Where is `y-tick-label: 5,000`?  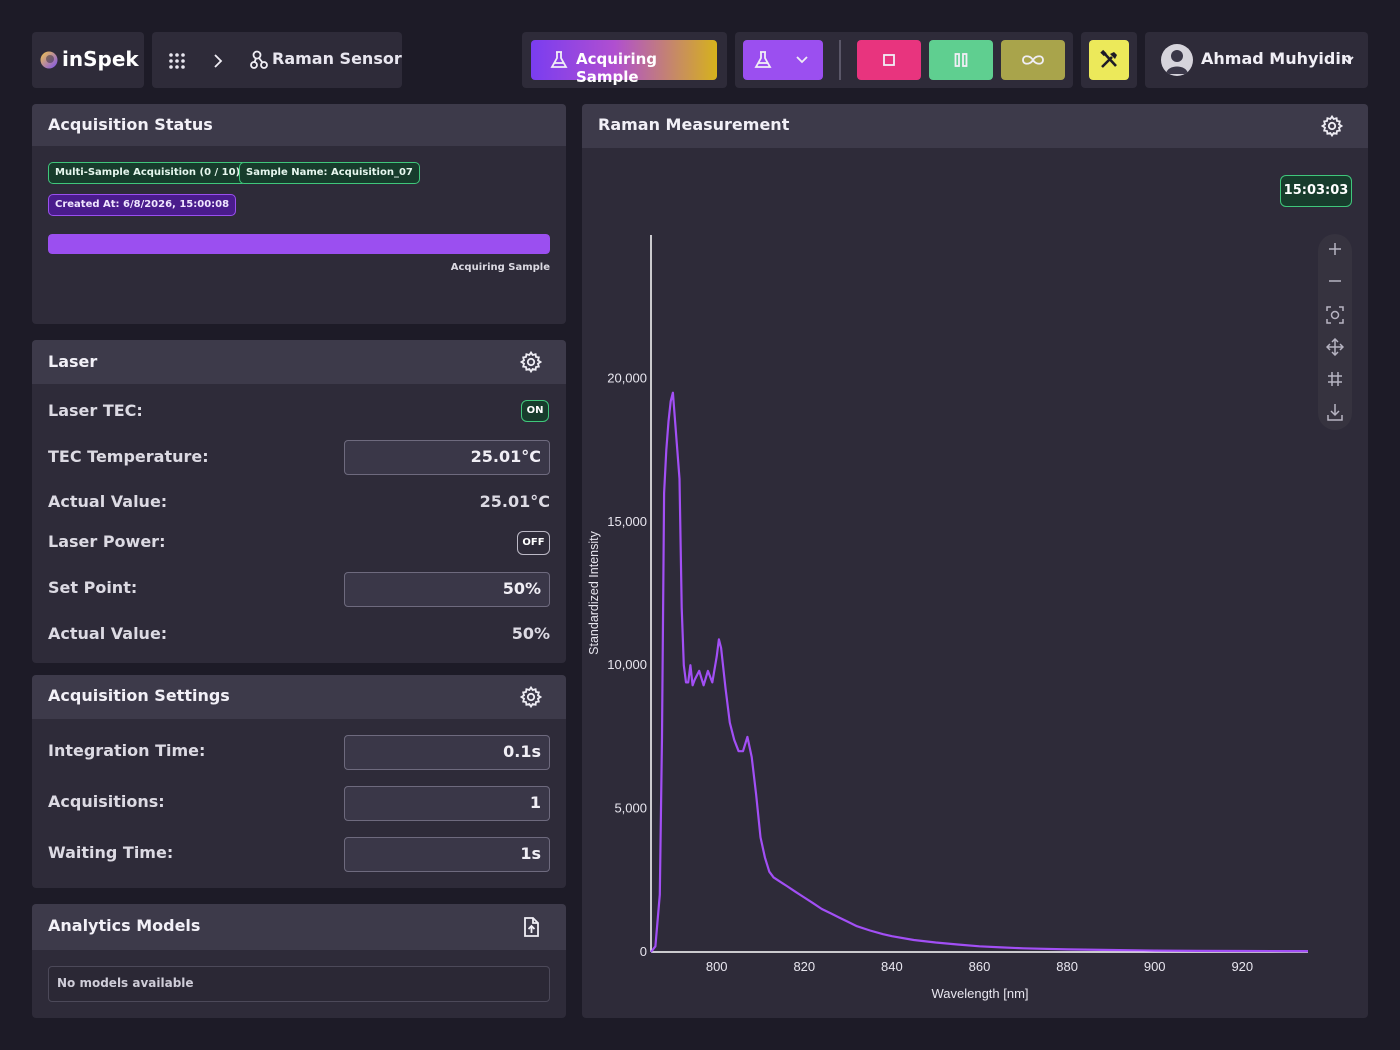 y-tick-label: 5,000 is located at coordinates (630, 808).